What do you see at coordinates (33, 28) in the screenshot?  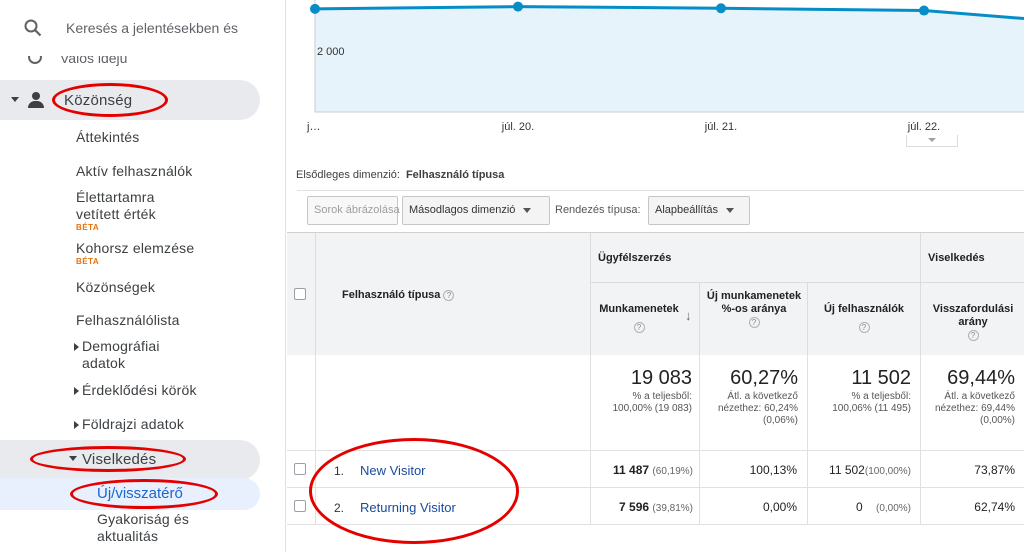 I see `search-icon` at bounding box center [33, 28].